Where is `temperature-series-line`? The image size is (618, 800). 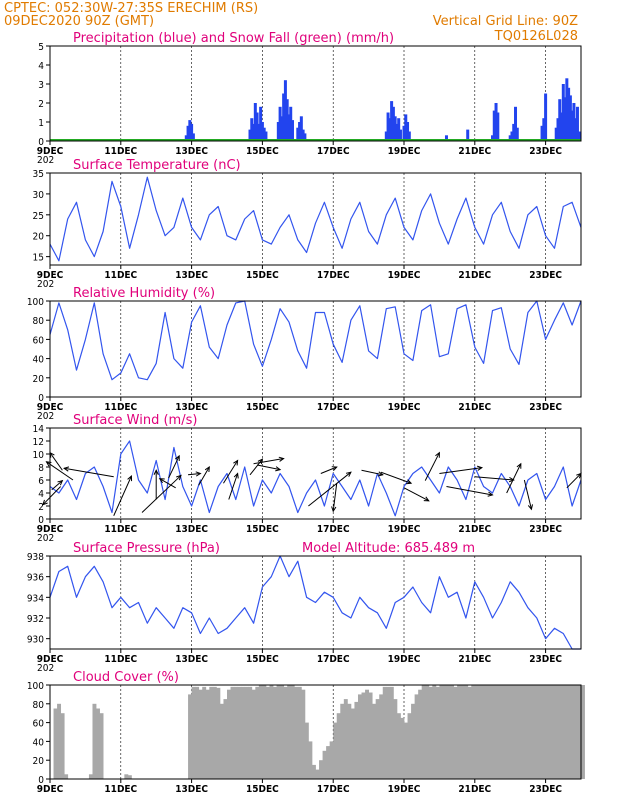
temperature-series-line is located at coordinates (315, 219).